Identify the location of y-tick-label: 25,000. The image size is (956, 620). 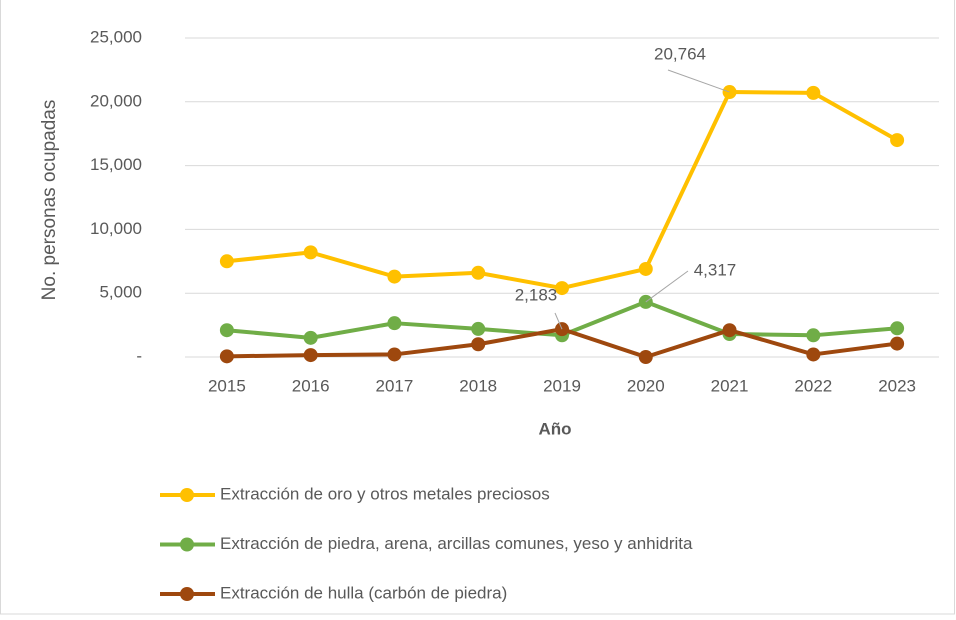
(116, 36).